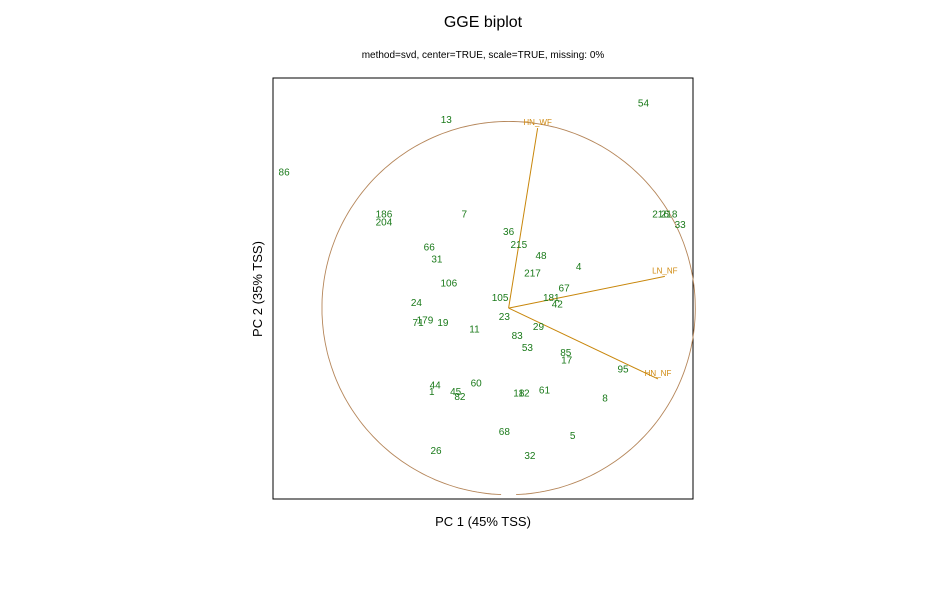 The width and height of the screenshot is (930, 598). Describe the element at coordinates (681, 225) in the screenshot. I see `genotype-label: 33` at that location.